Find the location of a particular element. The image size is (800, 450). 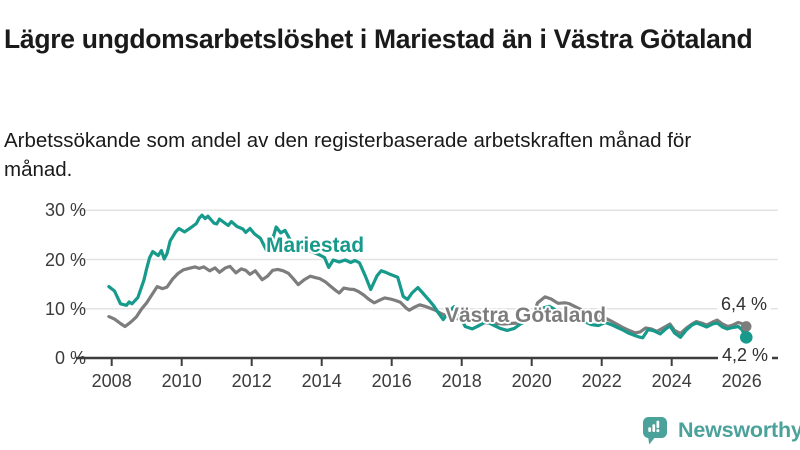

x-axis-label-2010: 2010 is located at coordinates (181, 381).